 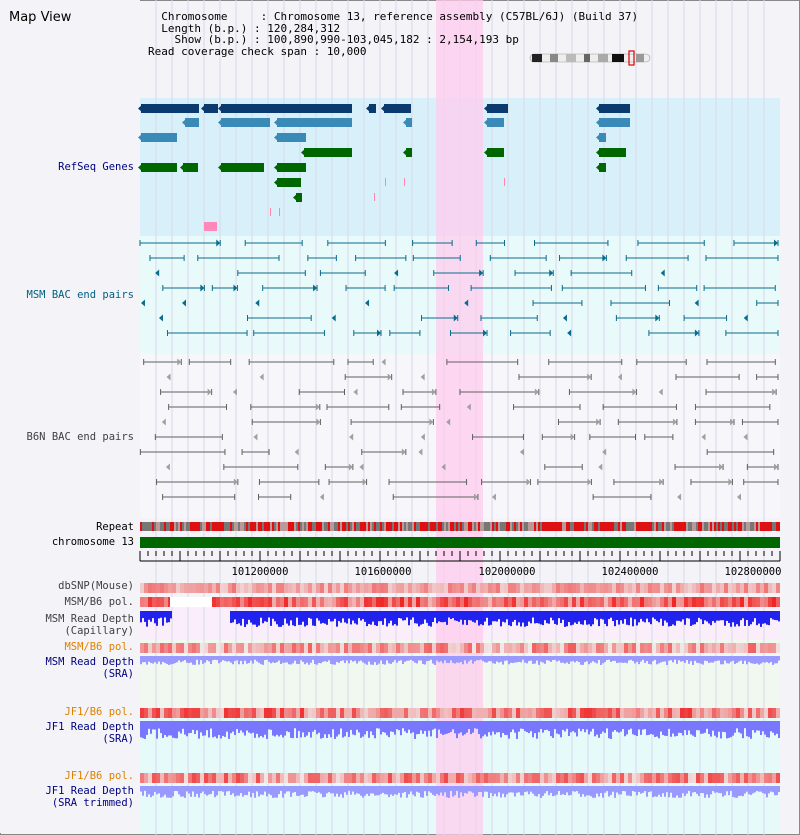 I want to click on track-label-repeat: Repeat, so click(x=115, y=527).